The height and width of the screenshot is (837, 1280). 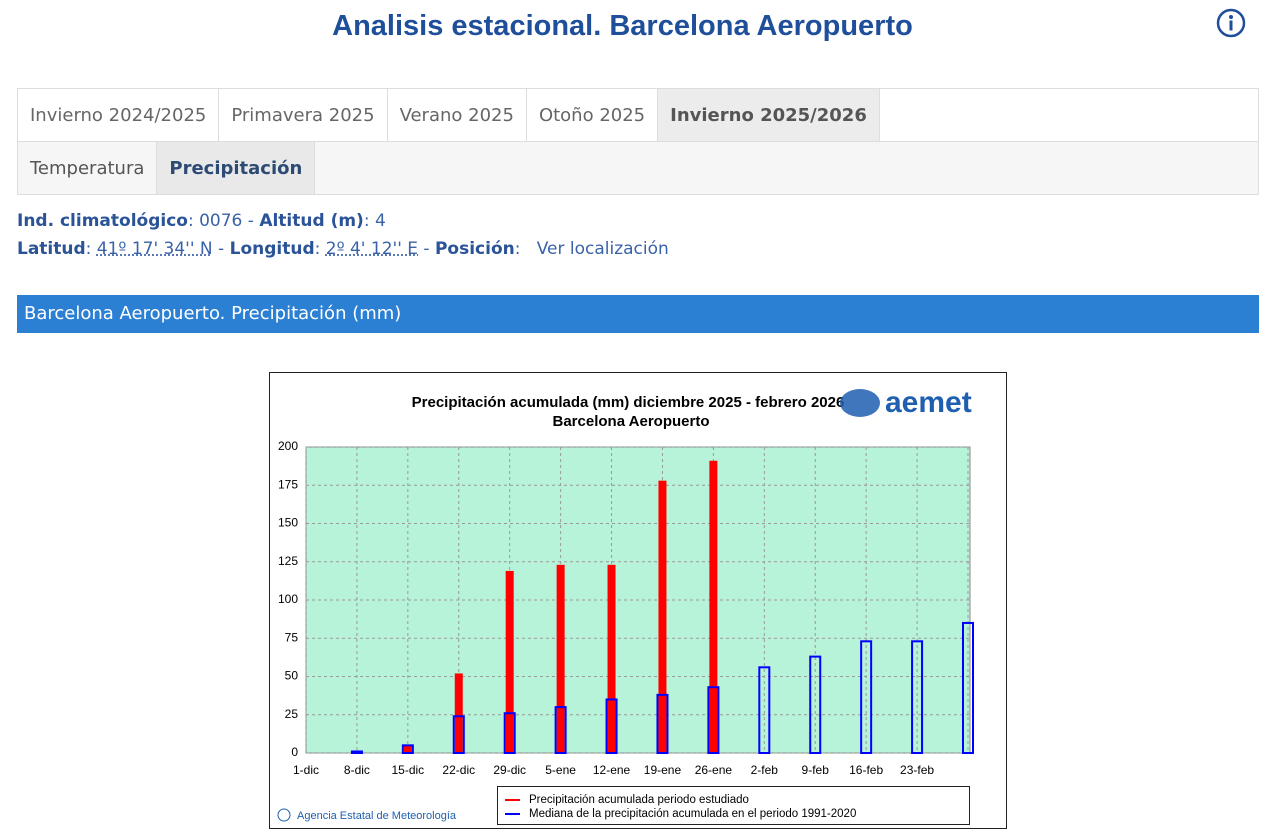 What do you see at coordinates (663, 770) in the screenshot?
I see `x-tick-label: 19-ene` at bounding box center [663, 770].